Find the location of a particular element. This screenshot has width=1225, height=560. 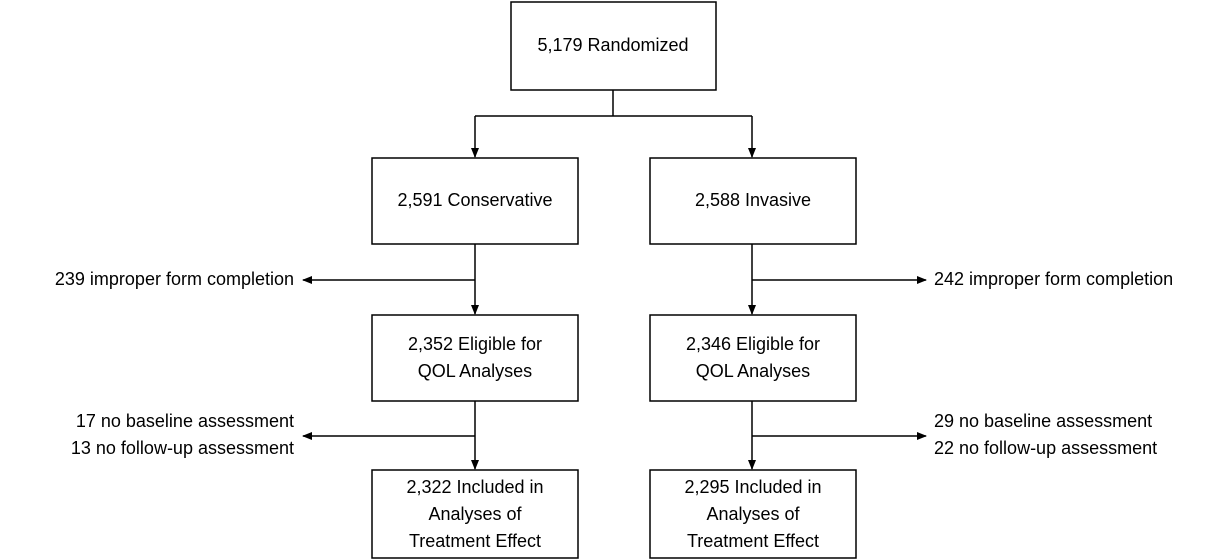

node-label: 2,591 Conservative is located at coordinates (474, 200).